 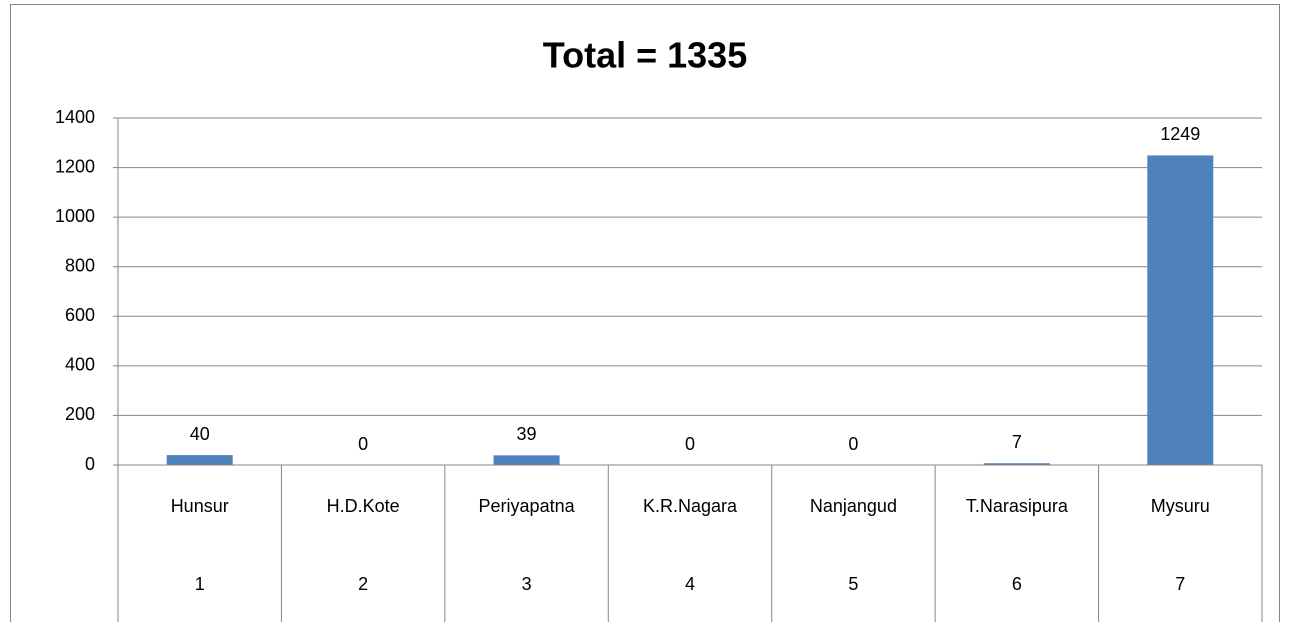 I want to click on x-tick-label: Periyapatna, so click(x=527, y=506).